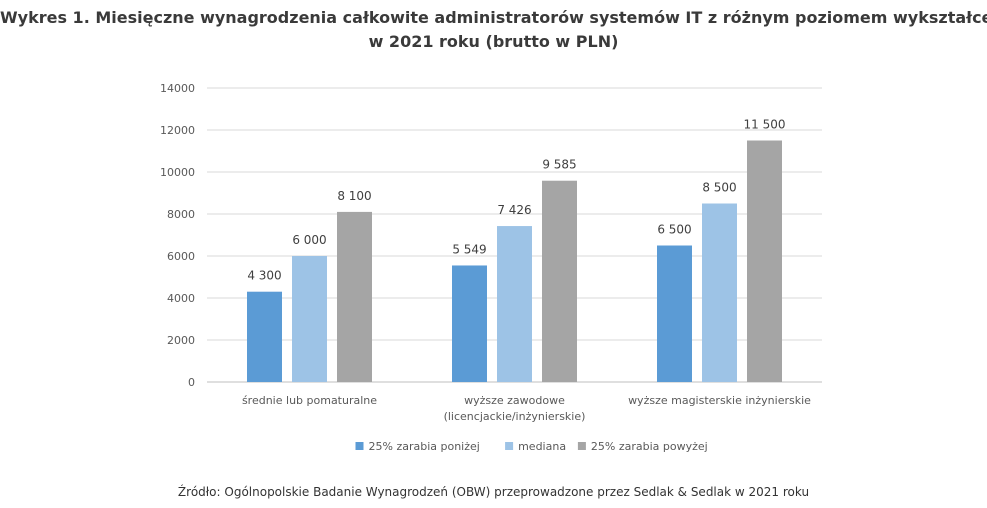 The width and height of the screenshot is (987, 508). I want to click on legend-label: mediana, so click(542, 446).